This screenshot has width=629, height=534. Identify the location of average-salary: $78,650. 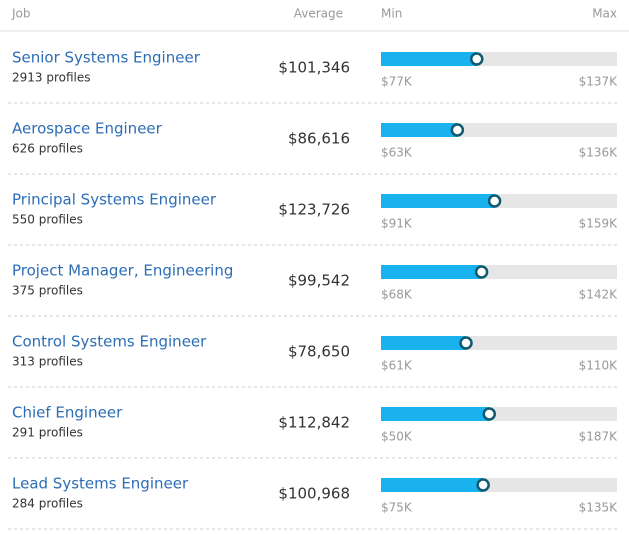
(319, 352).